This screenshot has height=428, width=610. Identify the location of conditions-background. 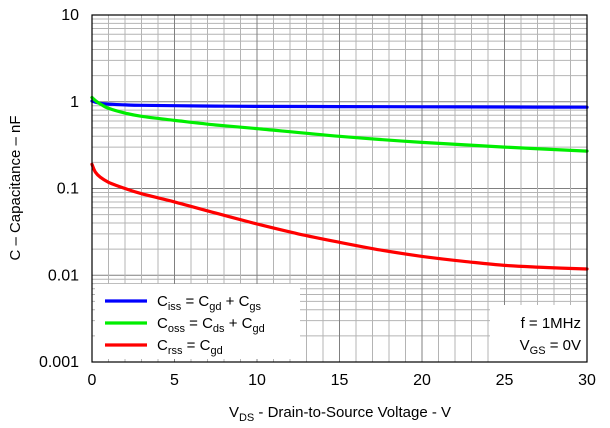
(538, 333).